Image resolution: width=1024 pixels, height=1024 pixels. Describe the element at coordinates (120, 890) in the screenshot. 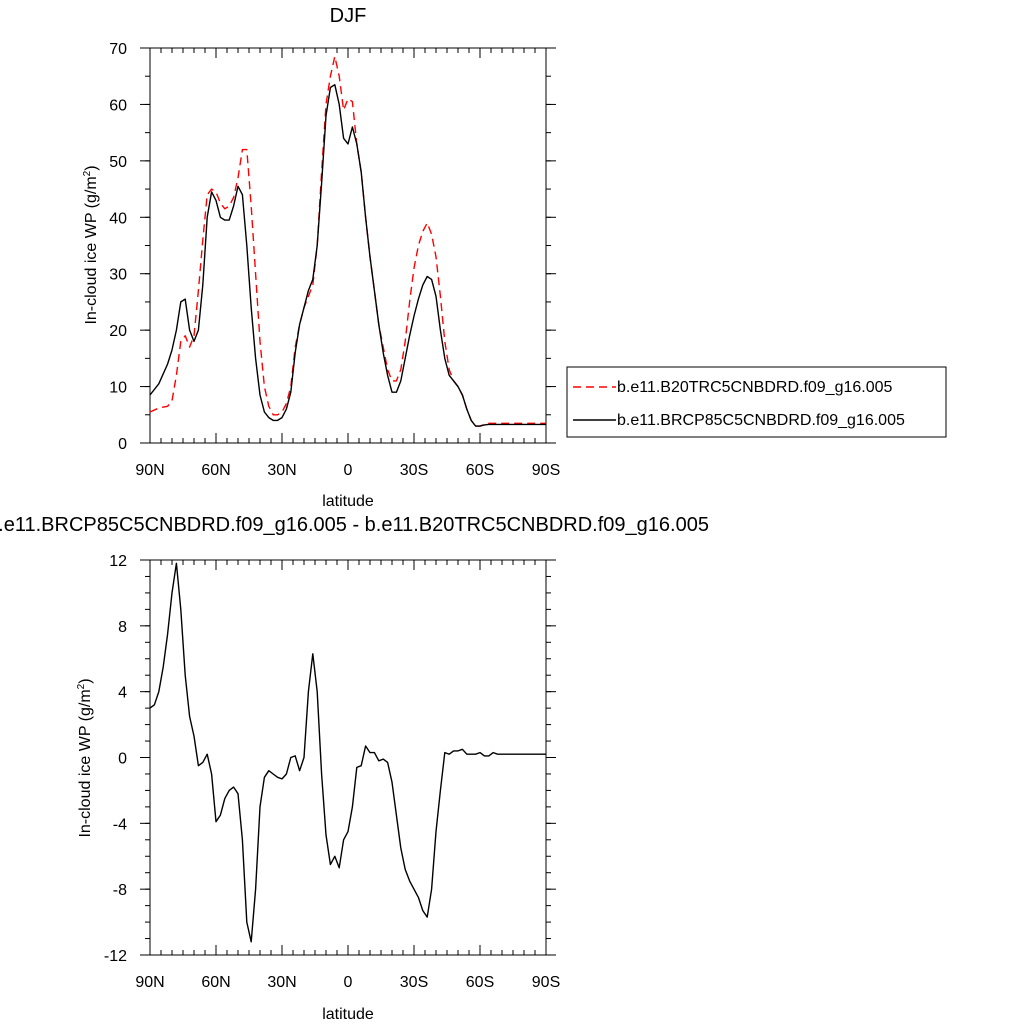

I see `y-tick-label: -8` at that location.